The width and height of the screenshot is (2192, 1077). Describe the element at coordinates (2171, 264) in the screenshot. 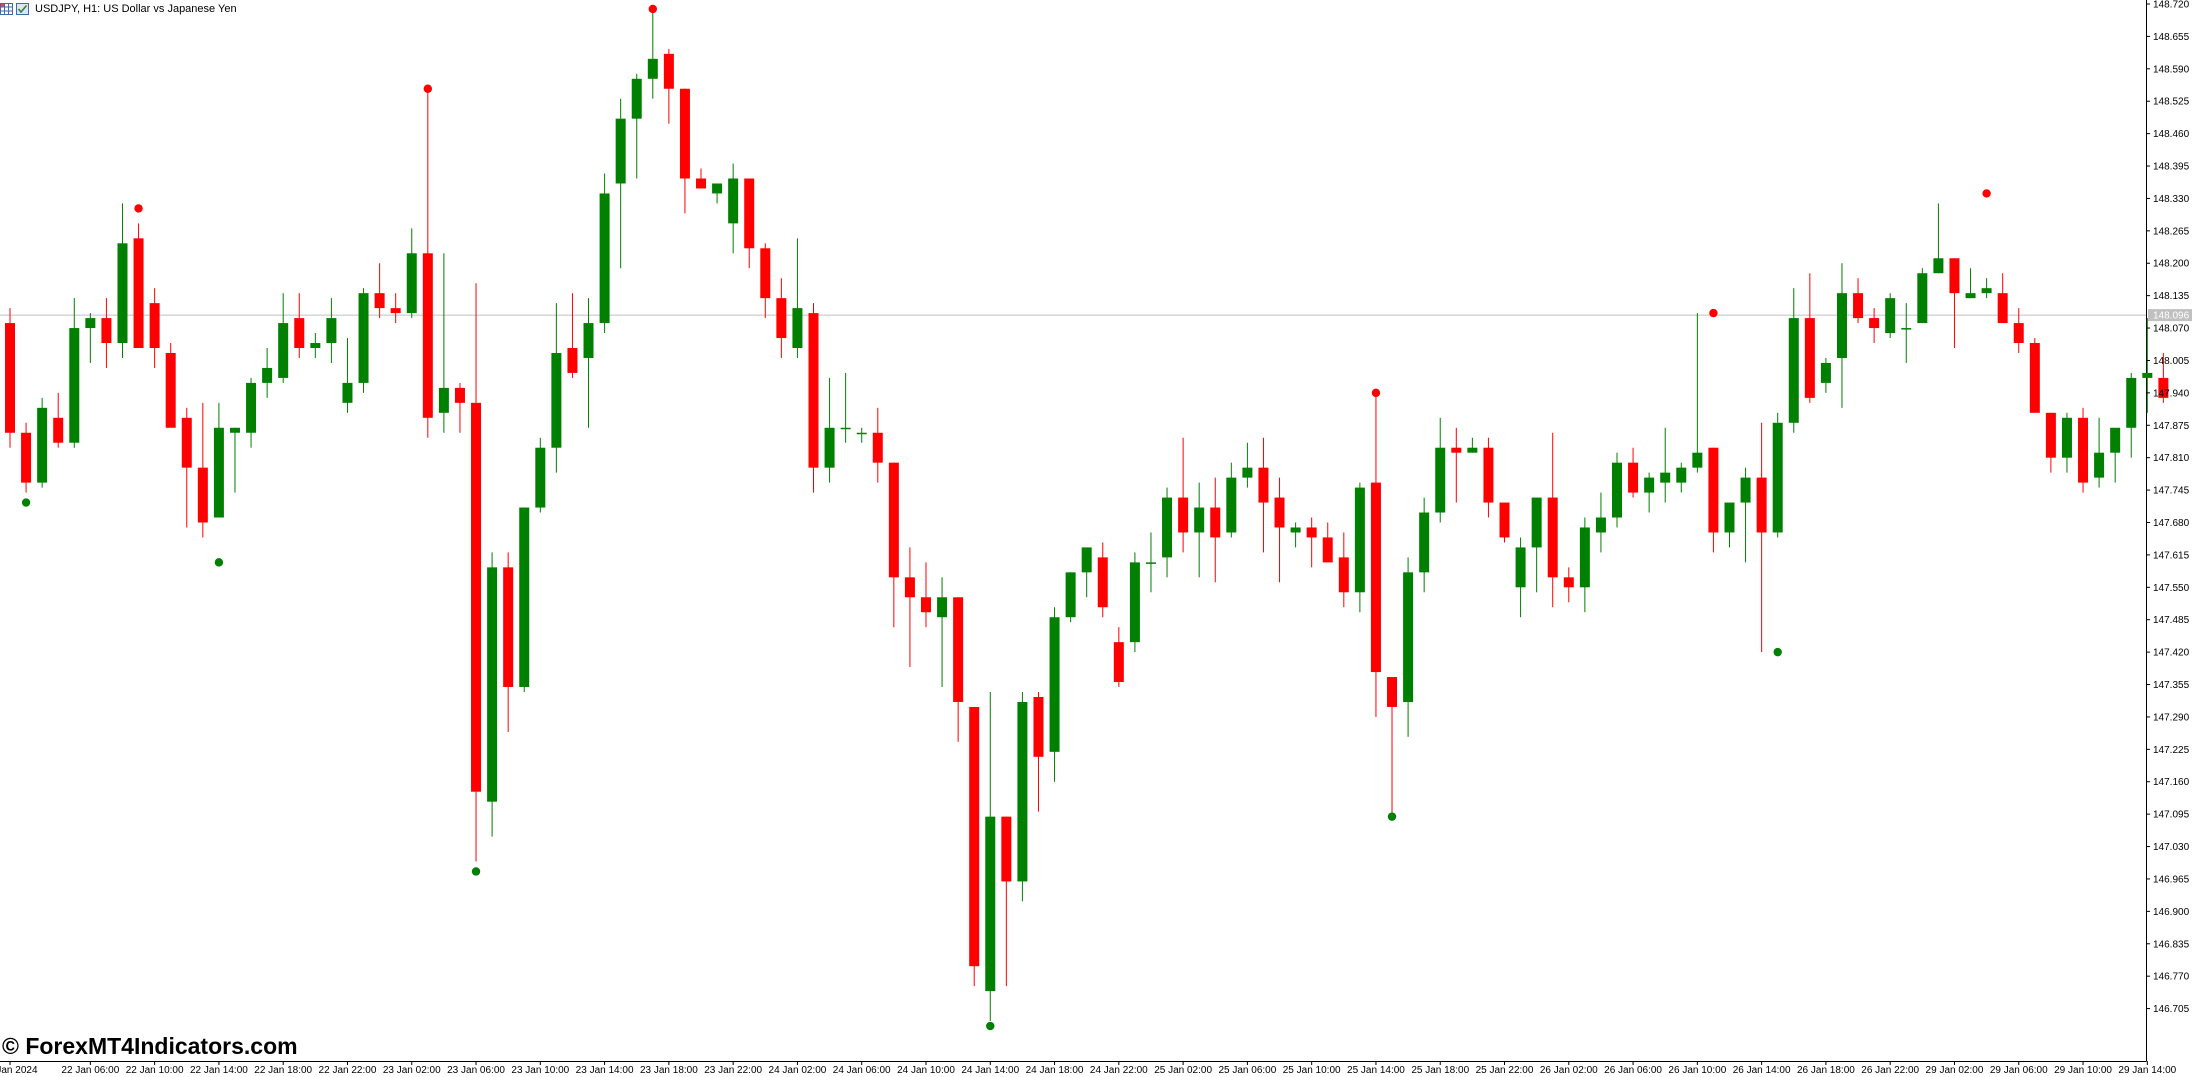

I see `price-tick-label: 148.200` at that location.